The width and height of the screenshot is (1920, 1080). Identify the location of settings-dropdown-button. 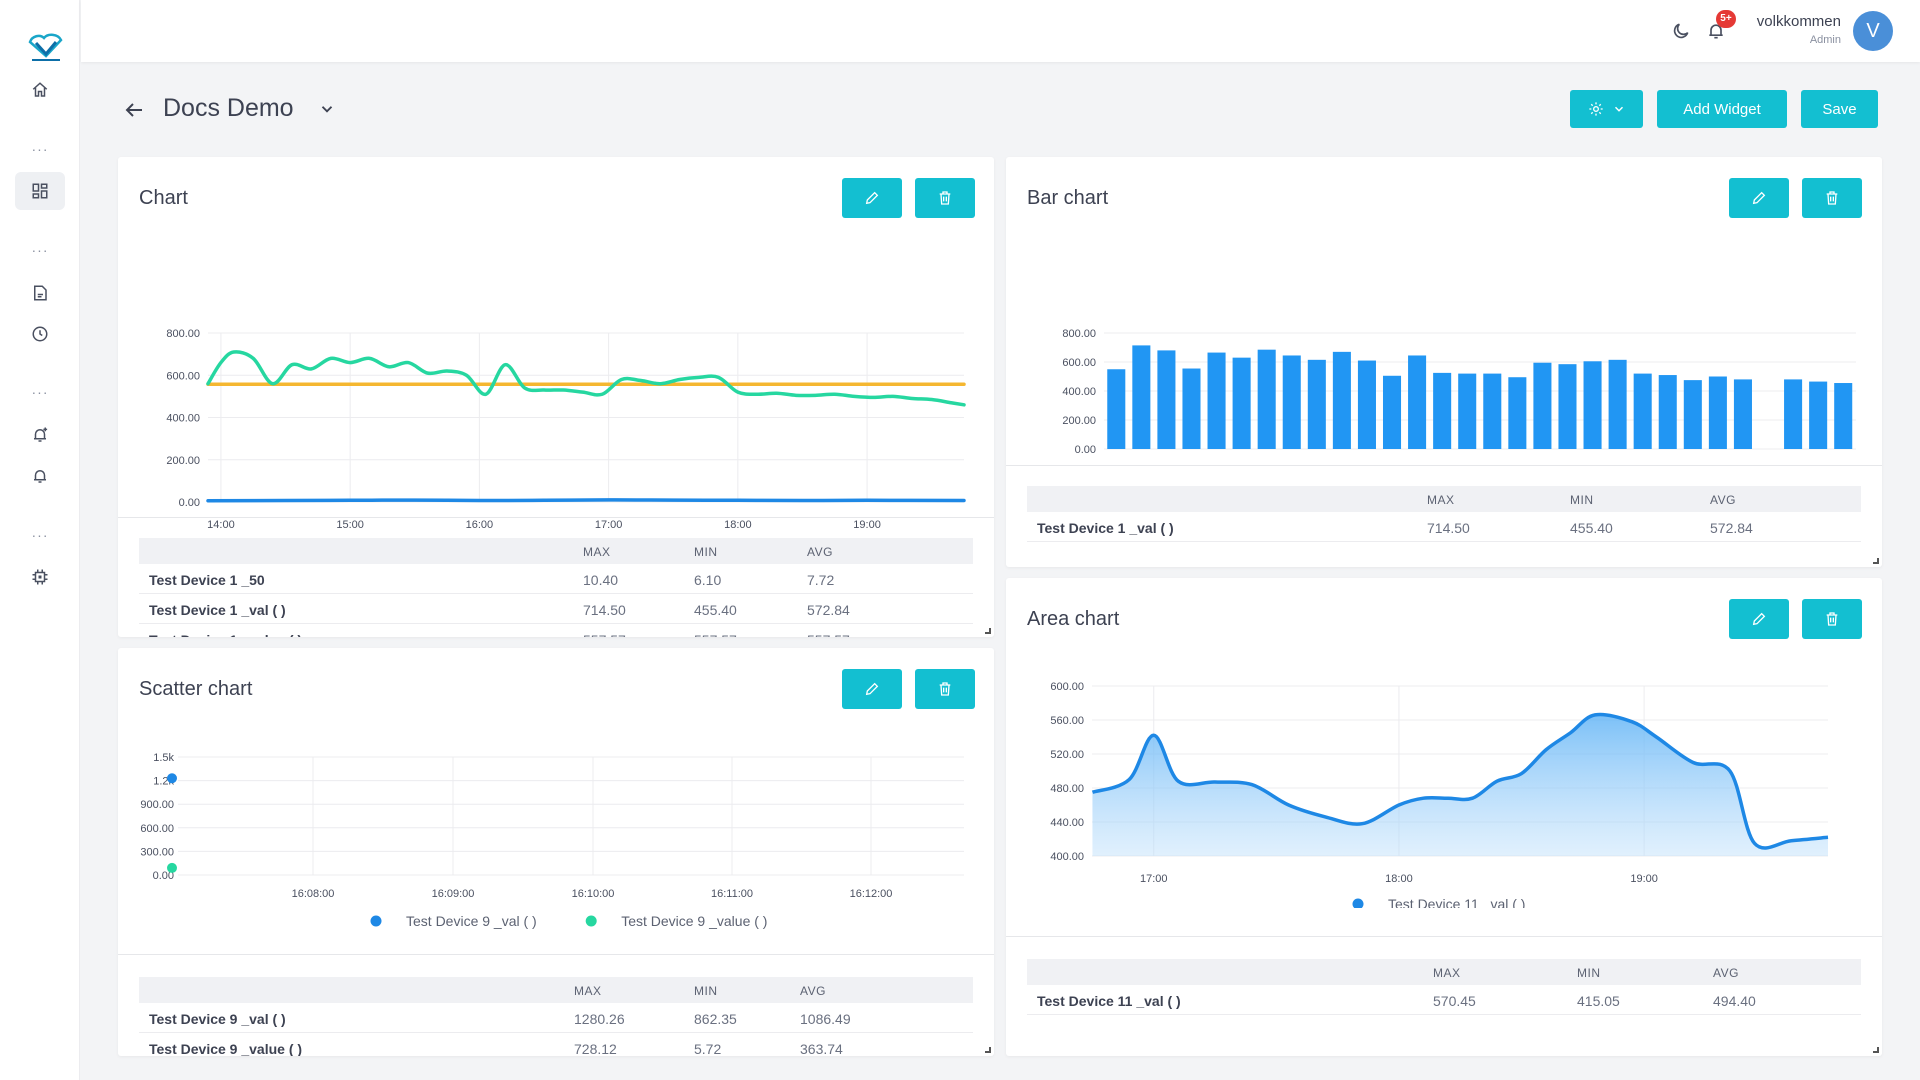
(1606, 109).